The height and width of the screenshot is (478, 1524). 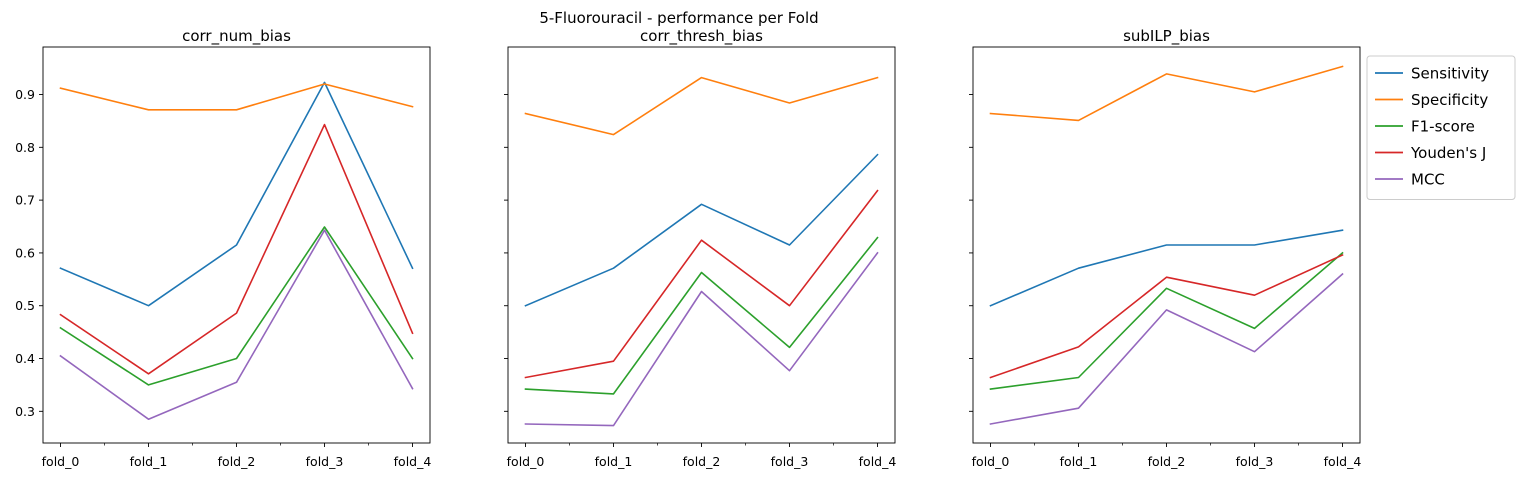 I want to click on y-tick-label: 0.4, so click(x=25, y=358).